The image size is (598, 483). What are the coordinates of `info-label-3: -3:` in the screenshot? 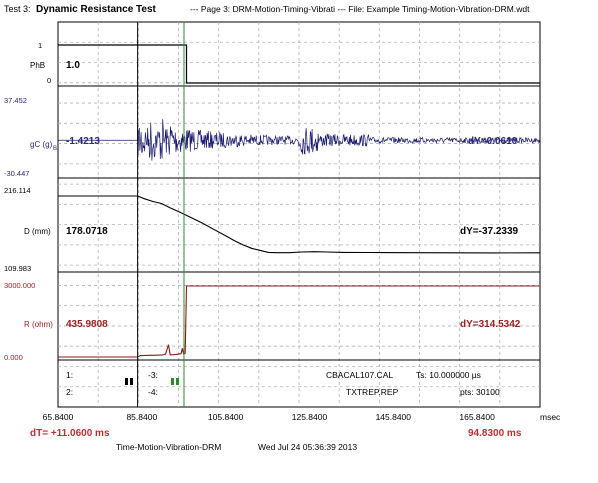 It's located at (153, 375).